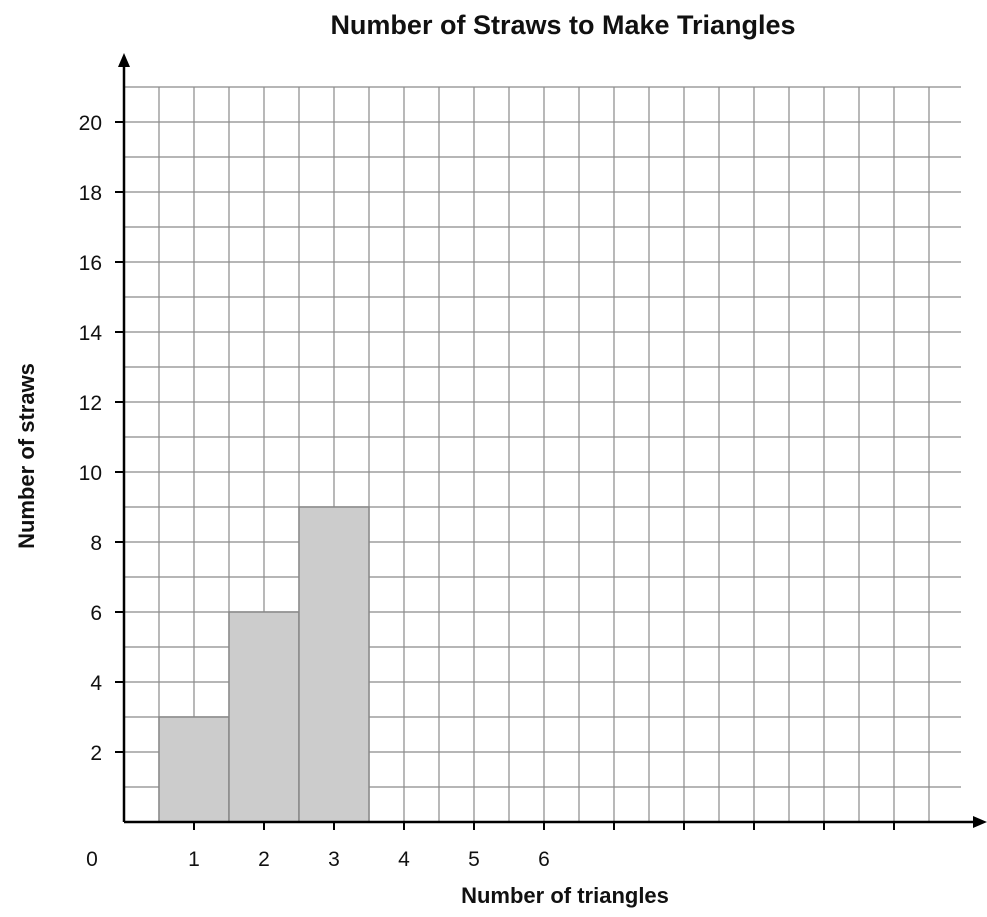  I want to click on x-tick-label: 1, so click(194, 859).